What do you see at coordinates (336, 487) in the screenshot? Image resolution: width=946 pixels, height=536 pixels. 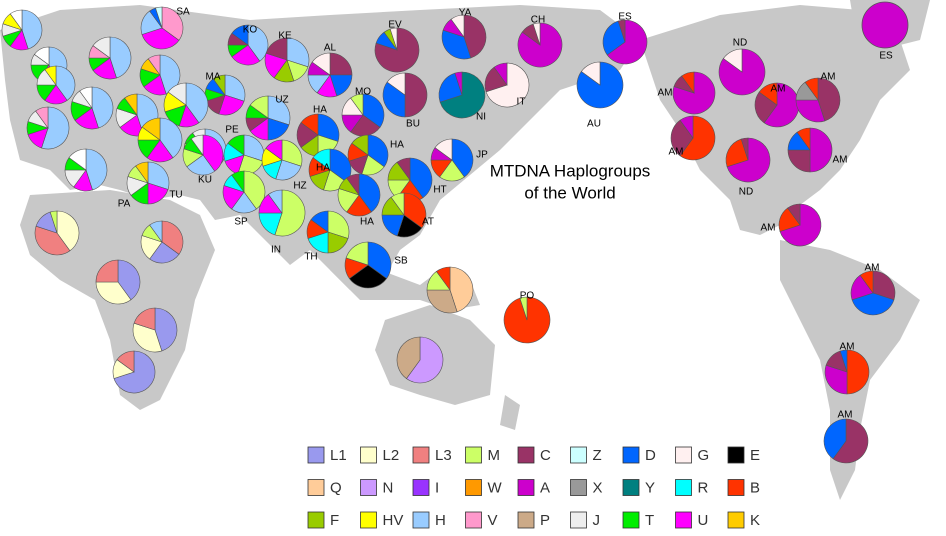 I see `legend-label: Q` at bounding box center [336, 487].